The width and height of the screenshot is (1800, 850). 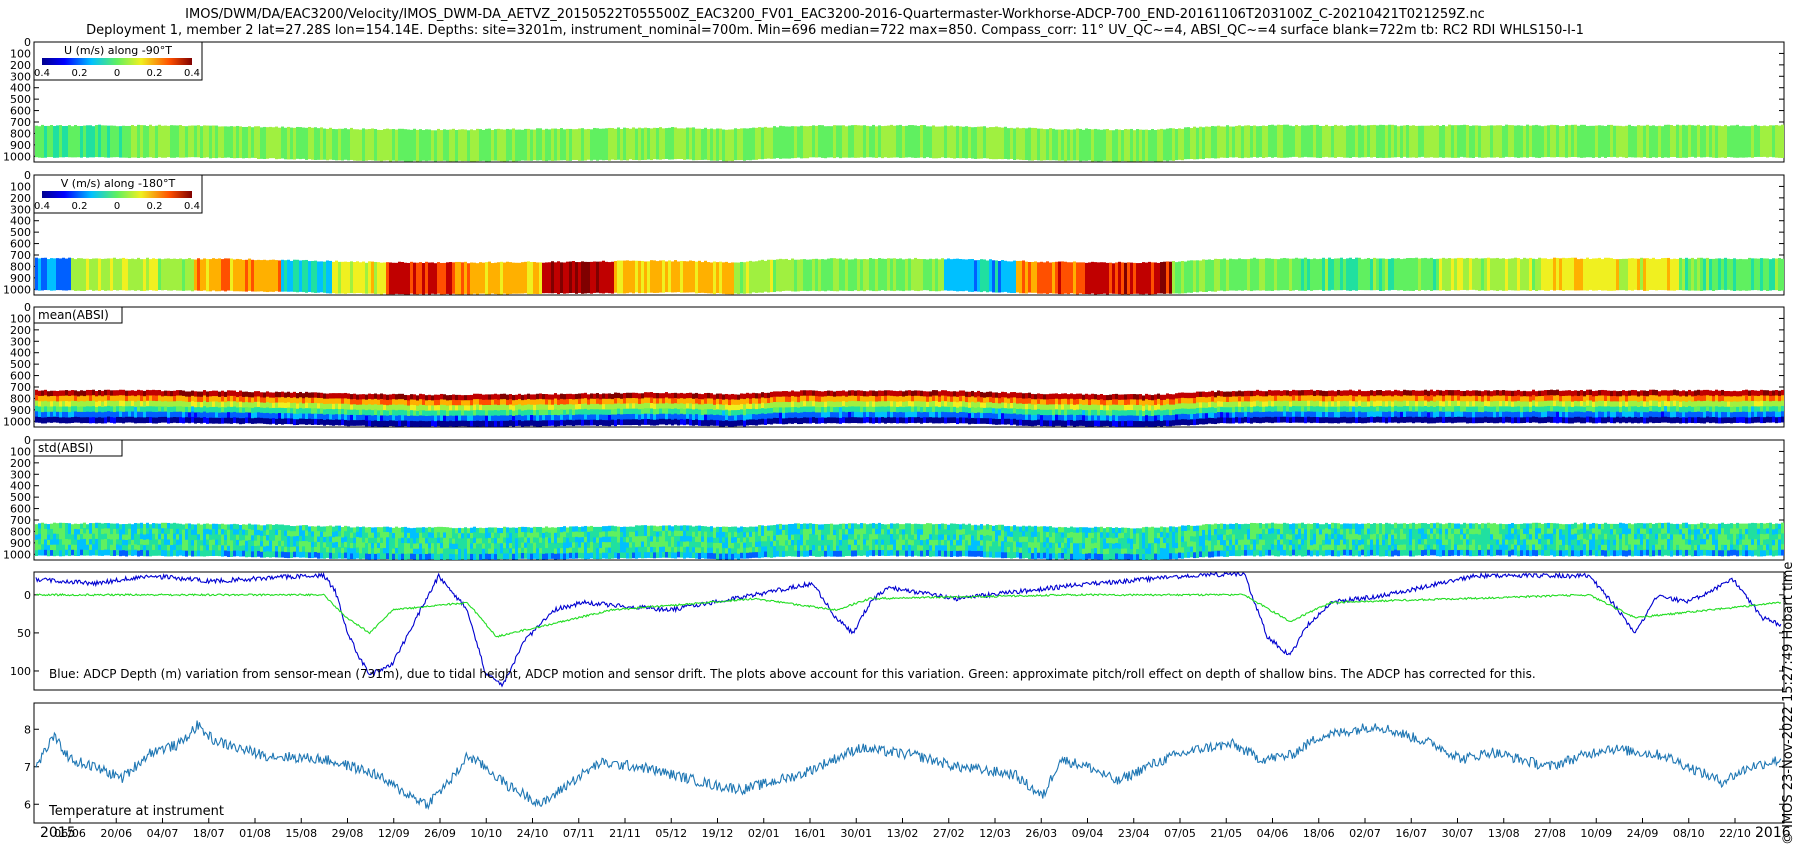 I want to click on colorbar-label: V (m/s) along -180°T, so click(x=118, y=183).